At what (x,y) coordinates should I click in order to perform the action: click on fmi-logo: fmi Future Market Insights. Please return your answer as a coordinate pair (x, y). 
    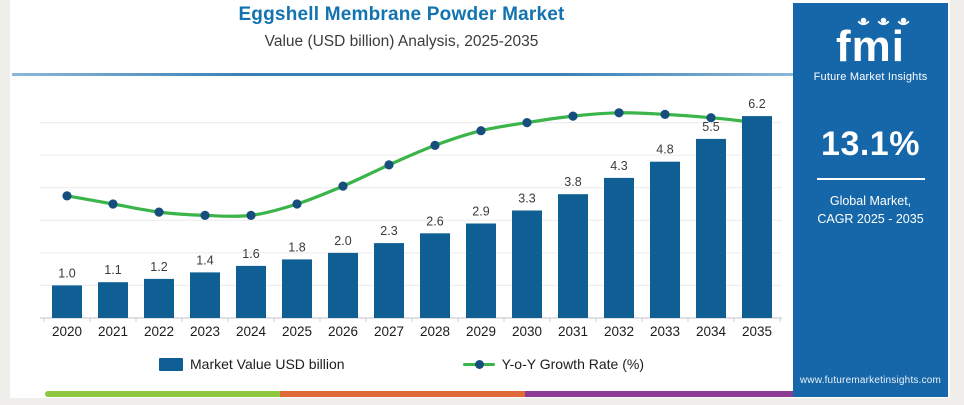
    Looking at the image, I should click on (870, 49).